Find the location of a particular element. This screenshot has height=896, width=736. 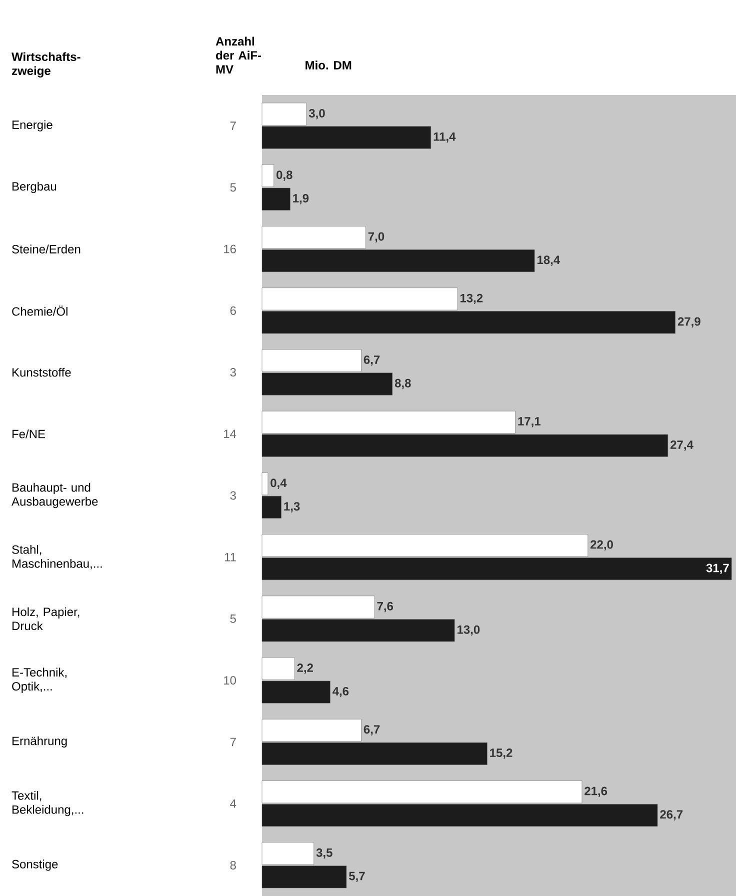

data-label: 18,4 is located at coordinates (549, 261).